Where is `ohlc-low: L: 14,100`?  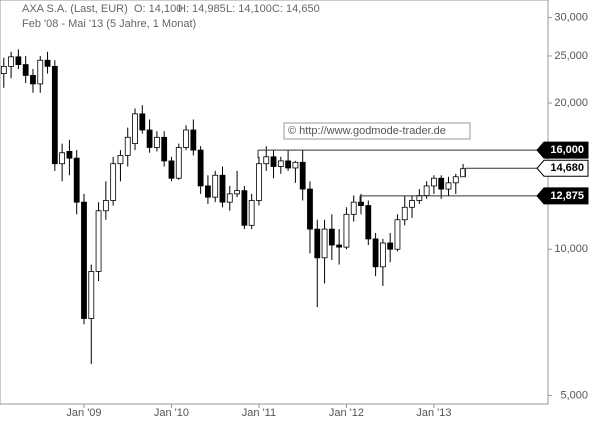 ohlc-low: L: 14,100 is located at coordinates (249, 9).